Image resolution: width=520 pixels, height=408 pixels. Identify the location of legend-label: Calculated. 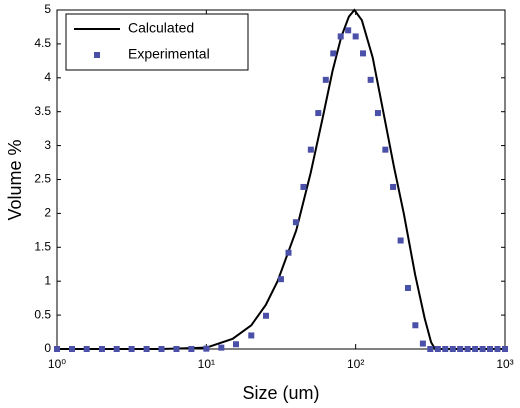
(161, 28).